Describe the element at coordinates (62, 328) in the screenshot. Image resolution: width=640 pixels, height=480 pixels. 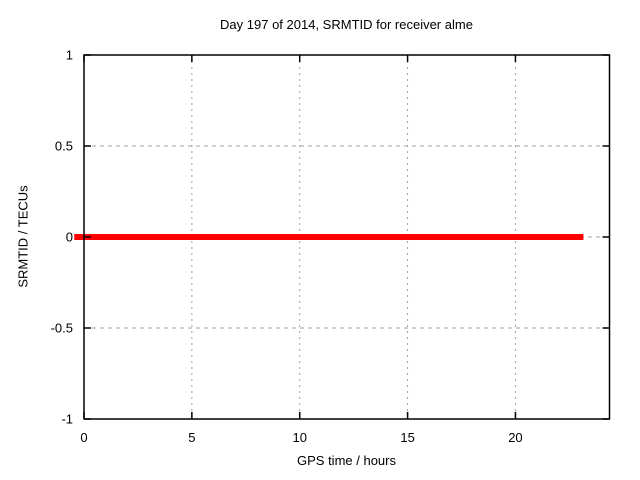
I see `y-tick-label: -0.5` at that location.